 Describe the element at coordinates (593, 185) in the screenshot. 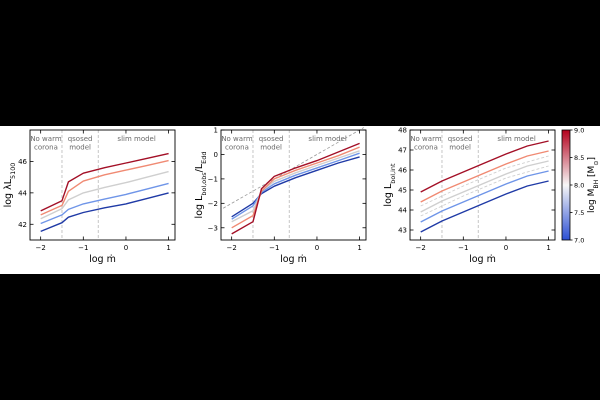

I see `colorbar-label: log MBH [M⊙]` at that location.